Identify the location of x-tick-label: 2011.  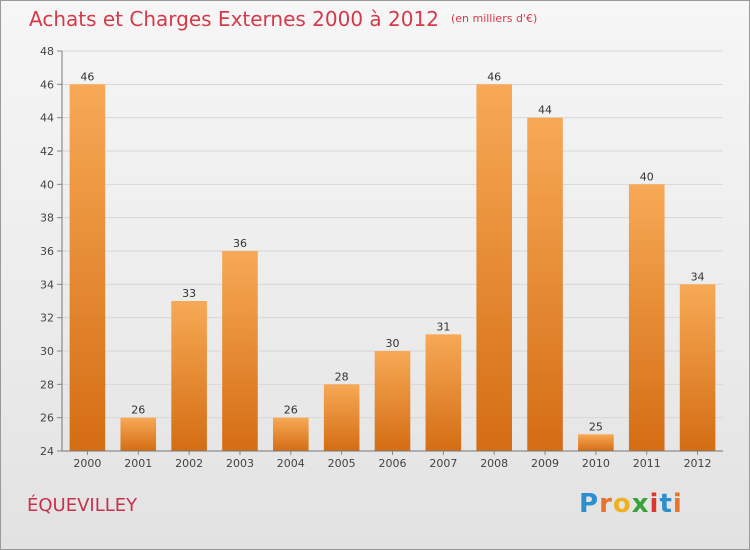
(647, 463).